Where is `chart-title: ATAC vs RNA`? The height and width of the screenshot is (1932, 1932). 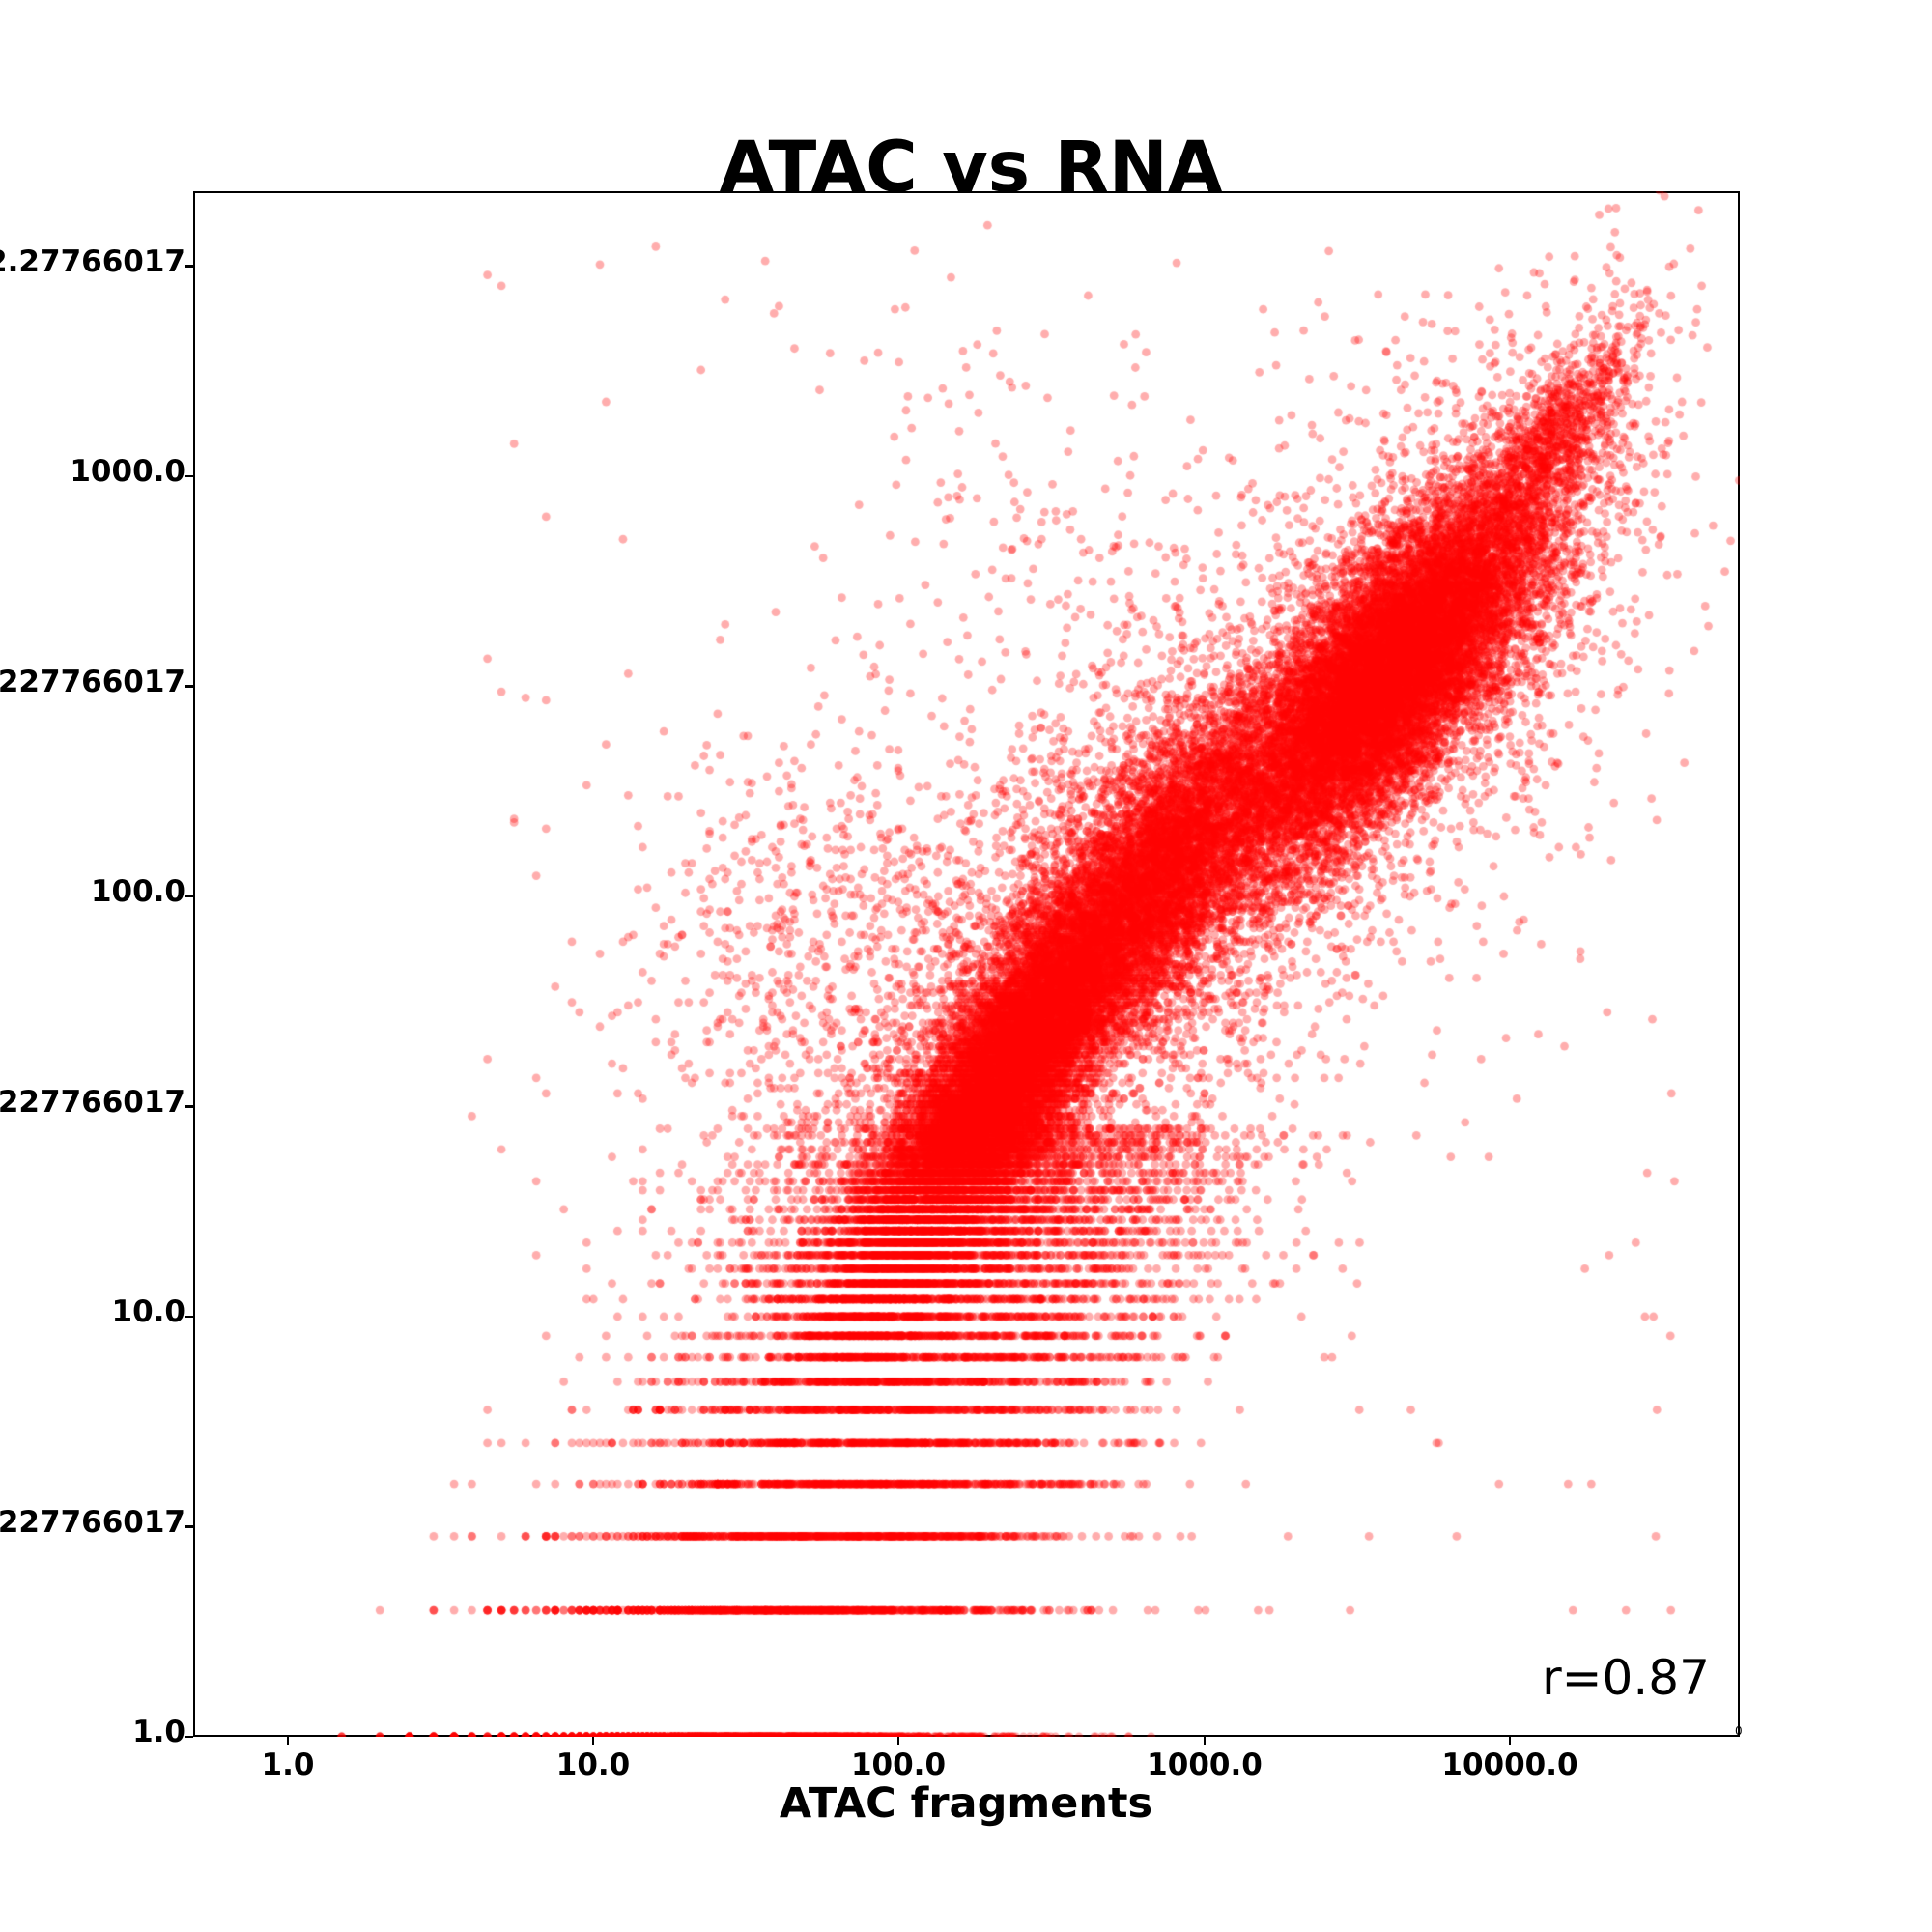 chart-title: ATAC vs RNA is located at coordinates (971, 168).